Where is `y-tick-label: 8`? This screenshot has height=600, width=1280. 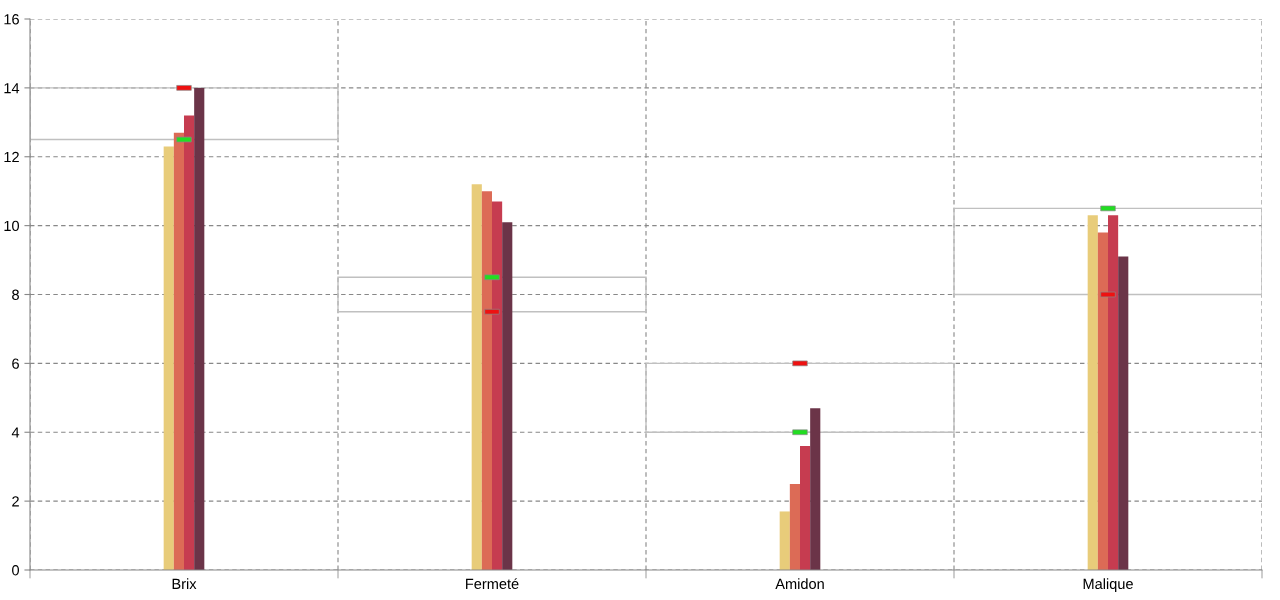 y-tick-label: 8 is located at coordinates (15, 294).